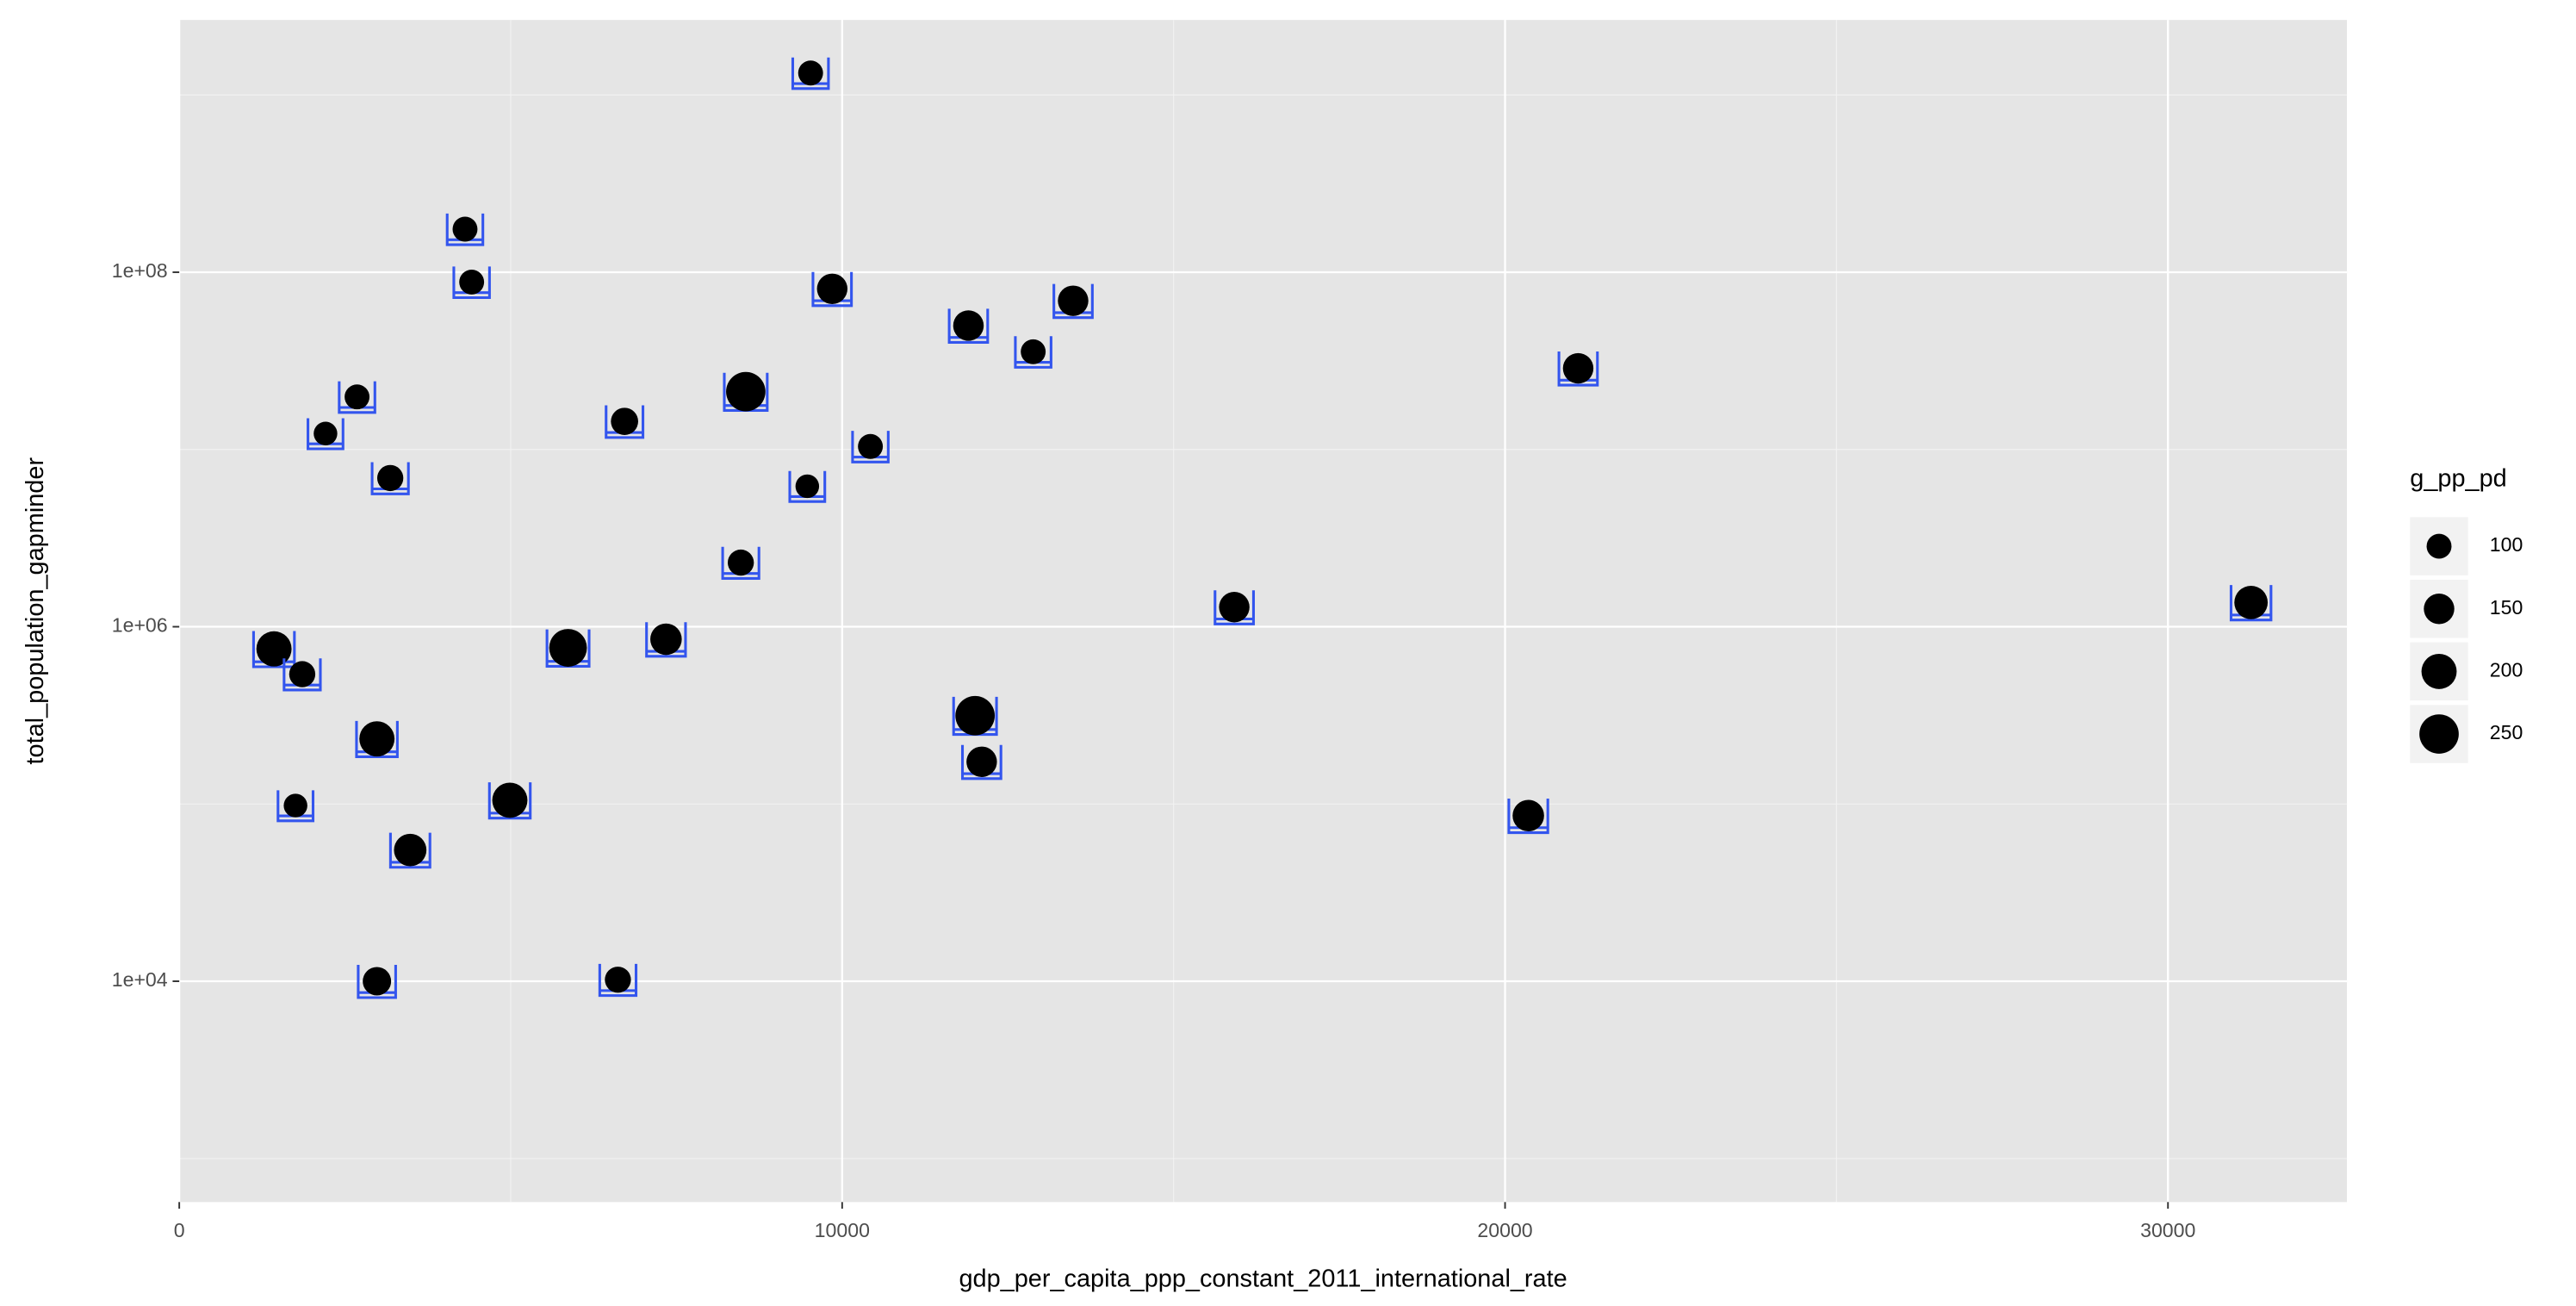 This screenshot has width=2576, height=1306. What do you see at coordinates (2458, 479) in the screenshot?
I see `legend-title: g_pp_pd` at bounding box center [2458, 479].